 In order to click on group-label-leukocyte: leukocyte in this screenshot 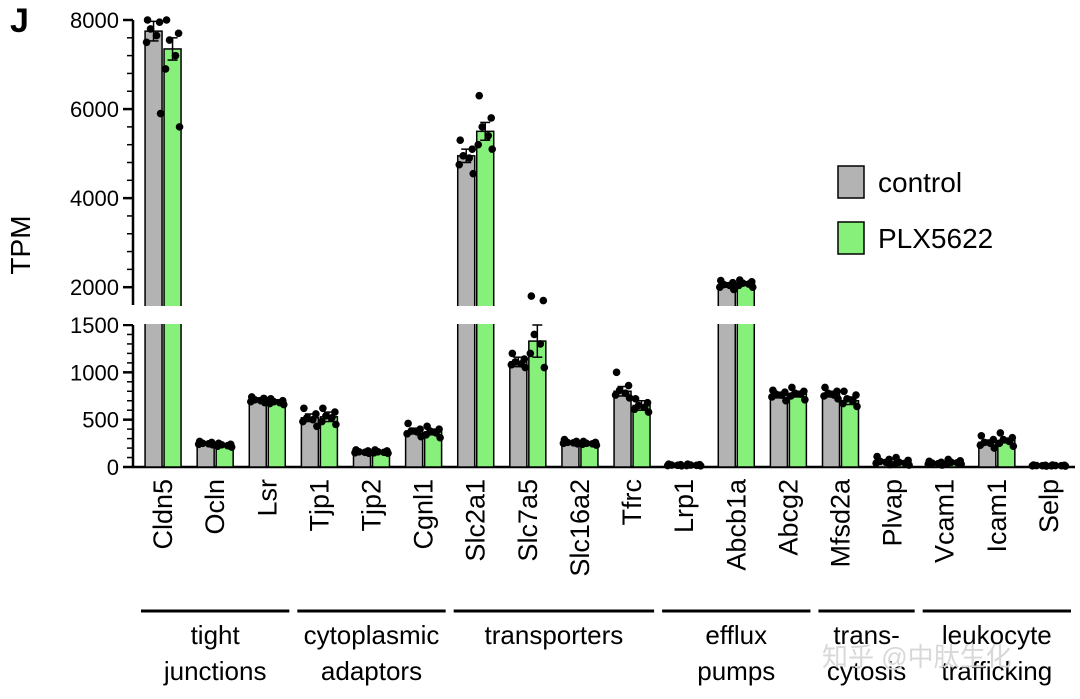, I will do `click(997, 635)`.